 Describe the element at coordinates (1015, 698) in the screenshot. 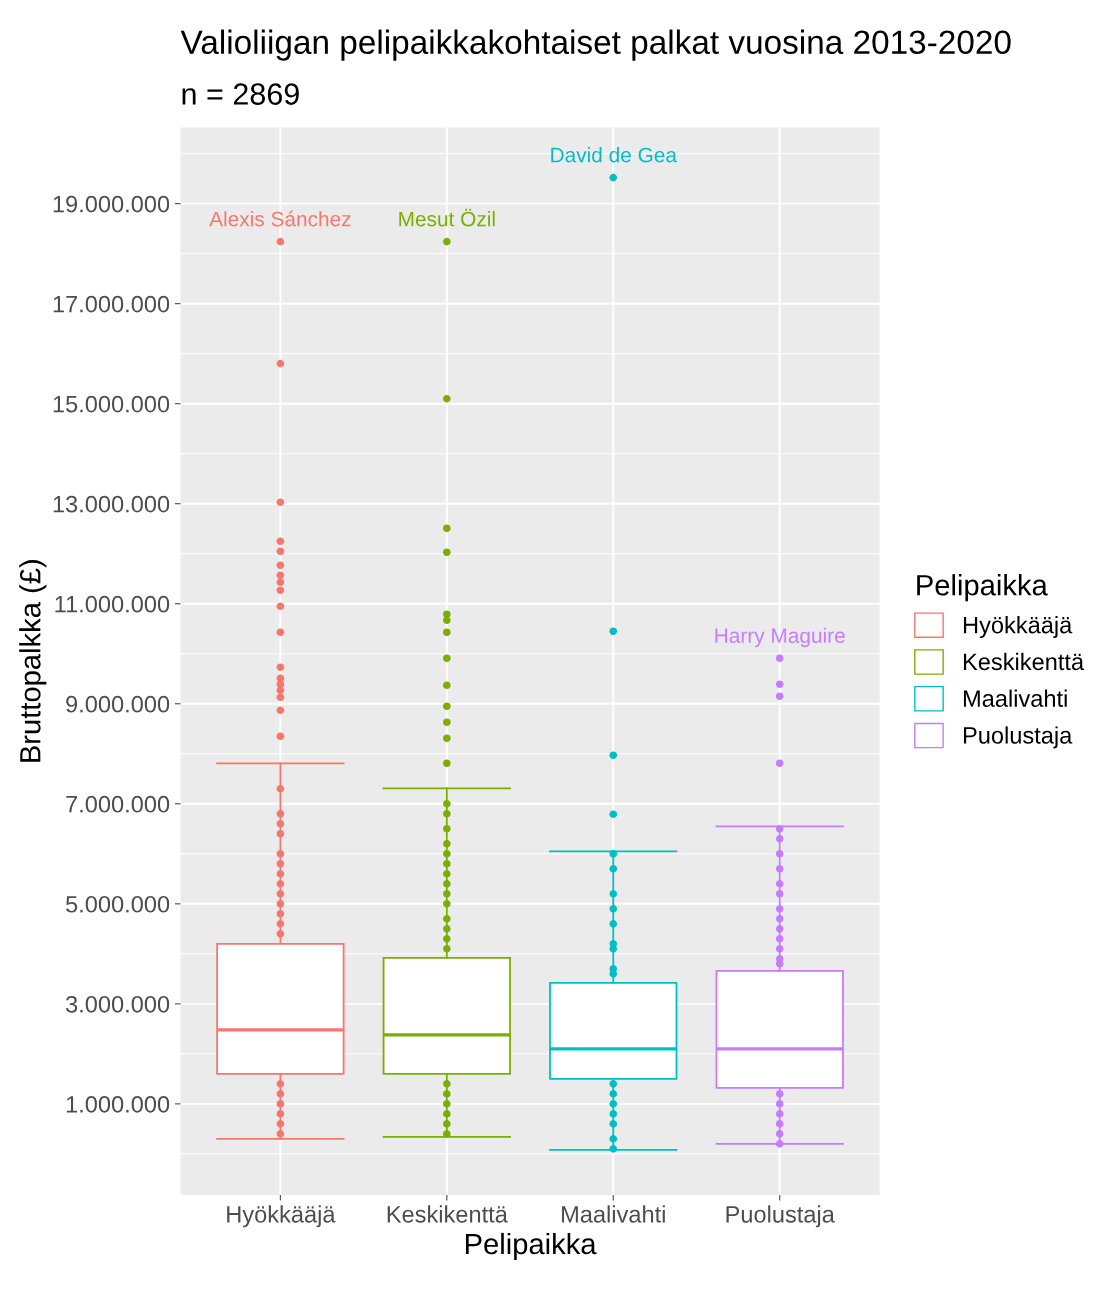

I see `legend-label: Maalivahti` at that location.